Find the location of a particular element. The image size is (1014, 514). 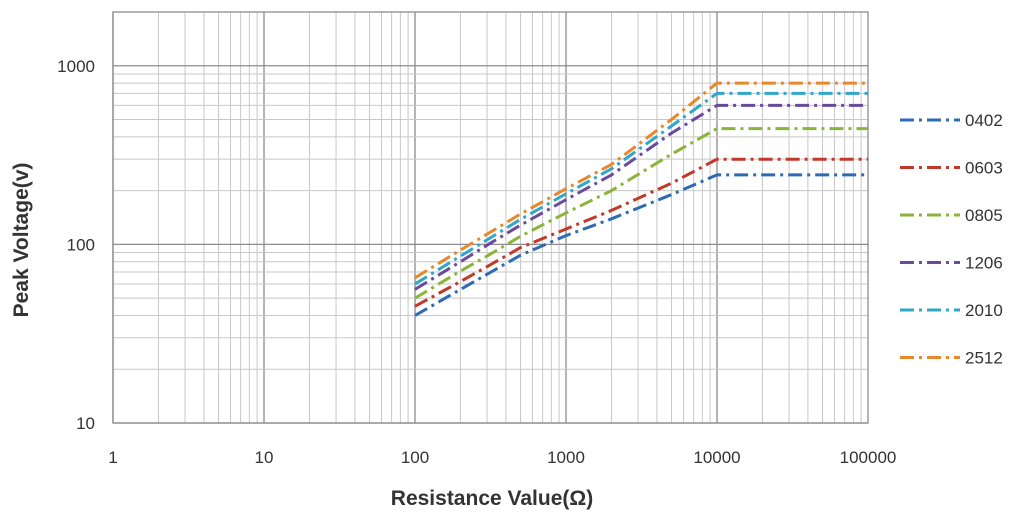

legend-label-0805: 0805 is located at coordinates (984, 215).